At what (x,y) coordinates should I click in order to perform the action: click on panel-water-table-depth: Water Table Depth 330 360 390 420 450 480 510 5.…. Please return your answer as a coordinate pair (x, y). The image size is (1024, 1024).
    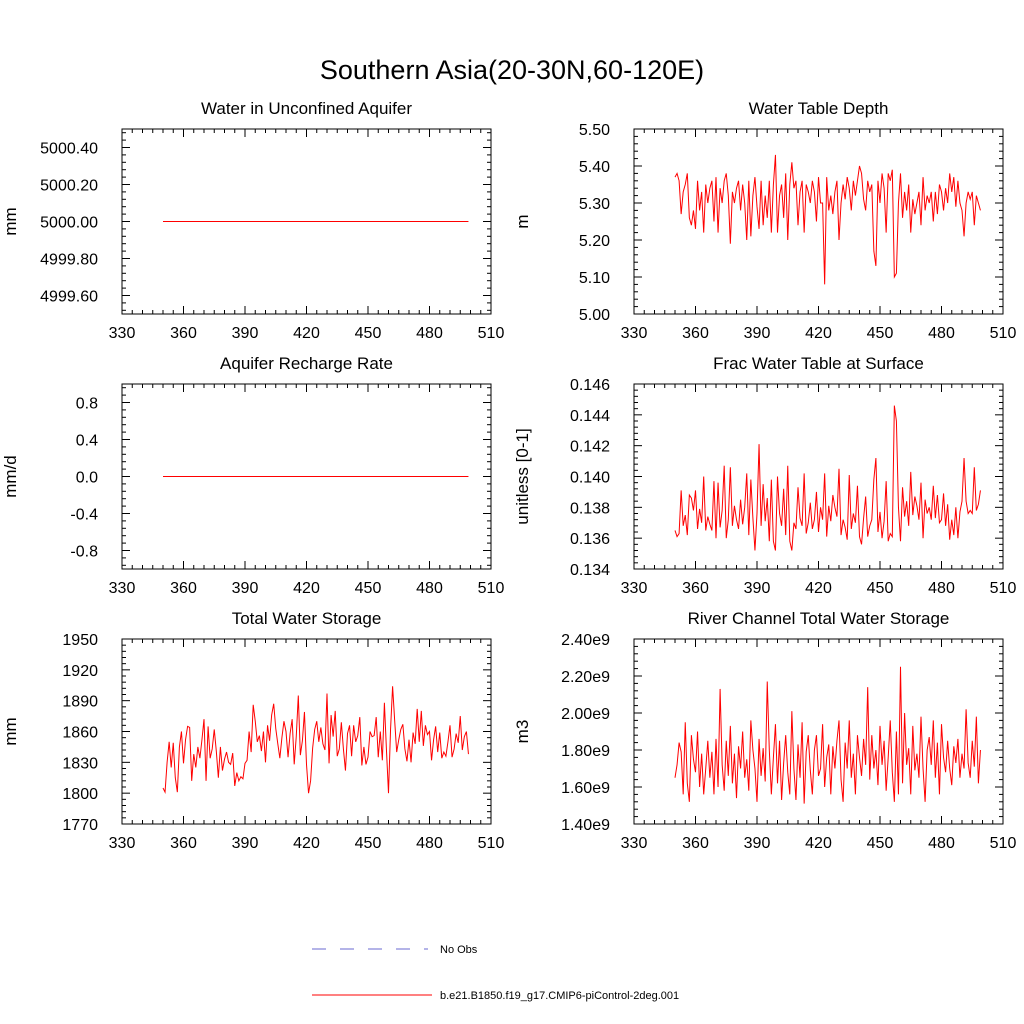
    Looking at the image, I should click on (764, 220).